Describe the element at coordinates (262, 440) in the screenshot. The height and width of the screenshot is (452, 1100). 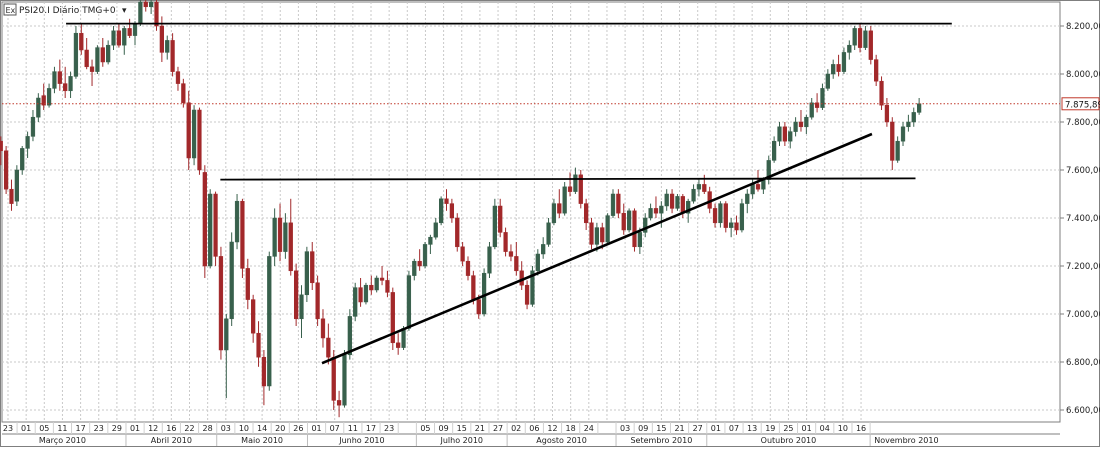
I see `x-month-label: Maio 2010` at that location.